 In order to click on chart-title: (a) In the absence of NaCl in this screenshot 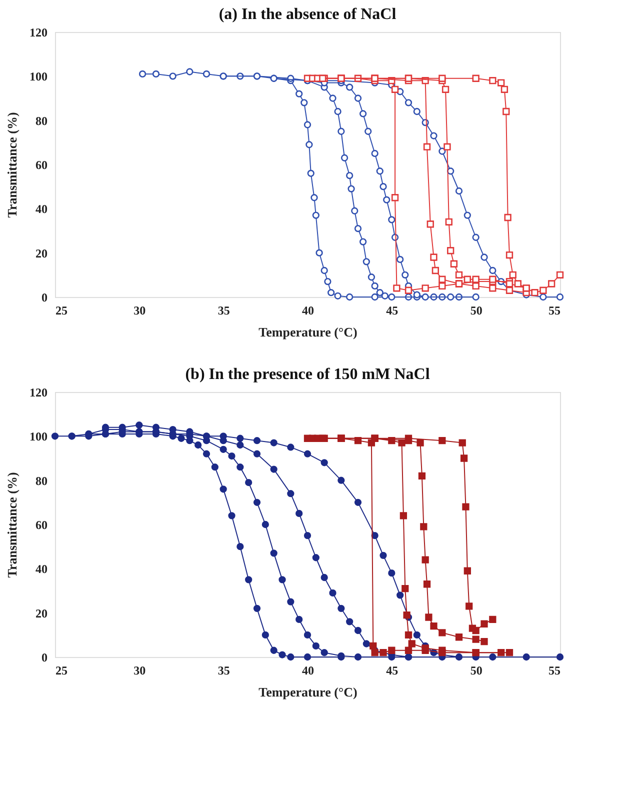, I will do `click(307, 14)`.